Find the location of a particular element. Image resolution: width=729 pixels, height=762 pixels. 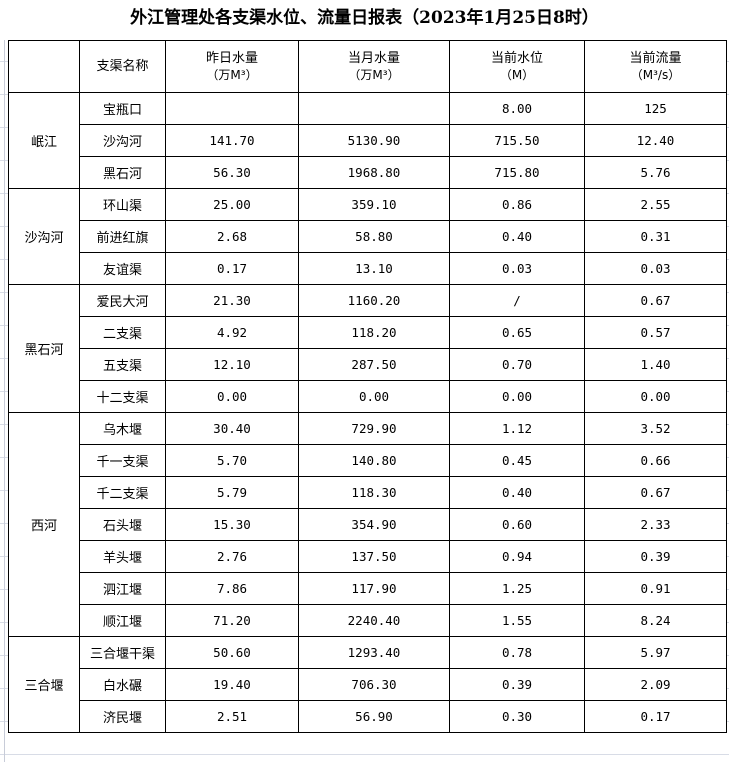

yesterday-volume: 4.92 is located at coordinates (232, 332).